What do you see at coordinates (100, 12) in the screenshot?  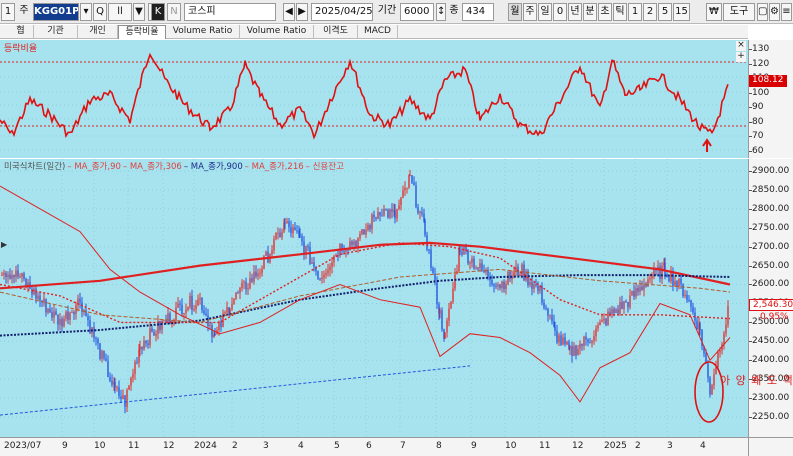 I see `search-icon: Q` at bounding box center [100, 12].